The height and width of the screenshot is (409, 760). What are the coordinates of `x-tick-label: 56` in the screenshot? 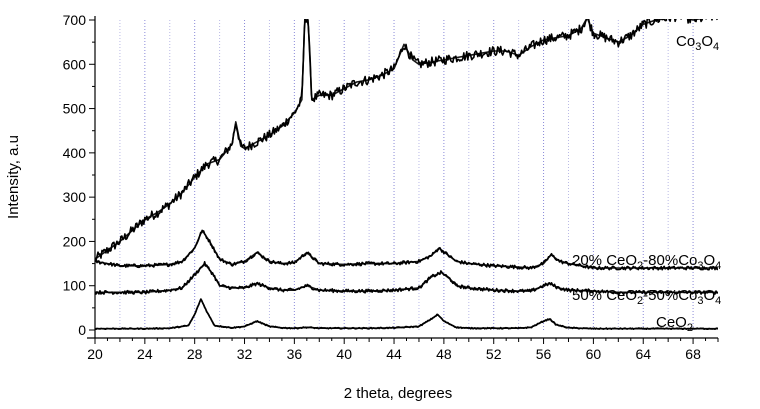 It's located at (544, 354).